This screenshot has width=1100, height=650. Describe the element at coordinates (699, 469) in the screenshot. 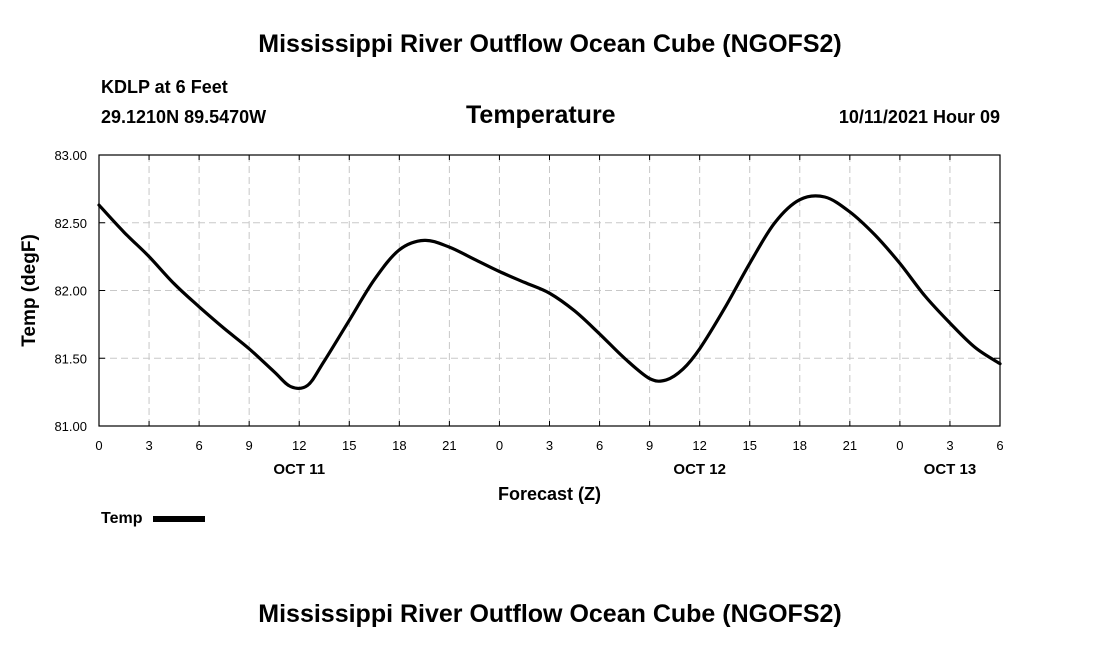

I see `x-day-label: OCT 12` at that location.